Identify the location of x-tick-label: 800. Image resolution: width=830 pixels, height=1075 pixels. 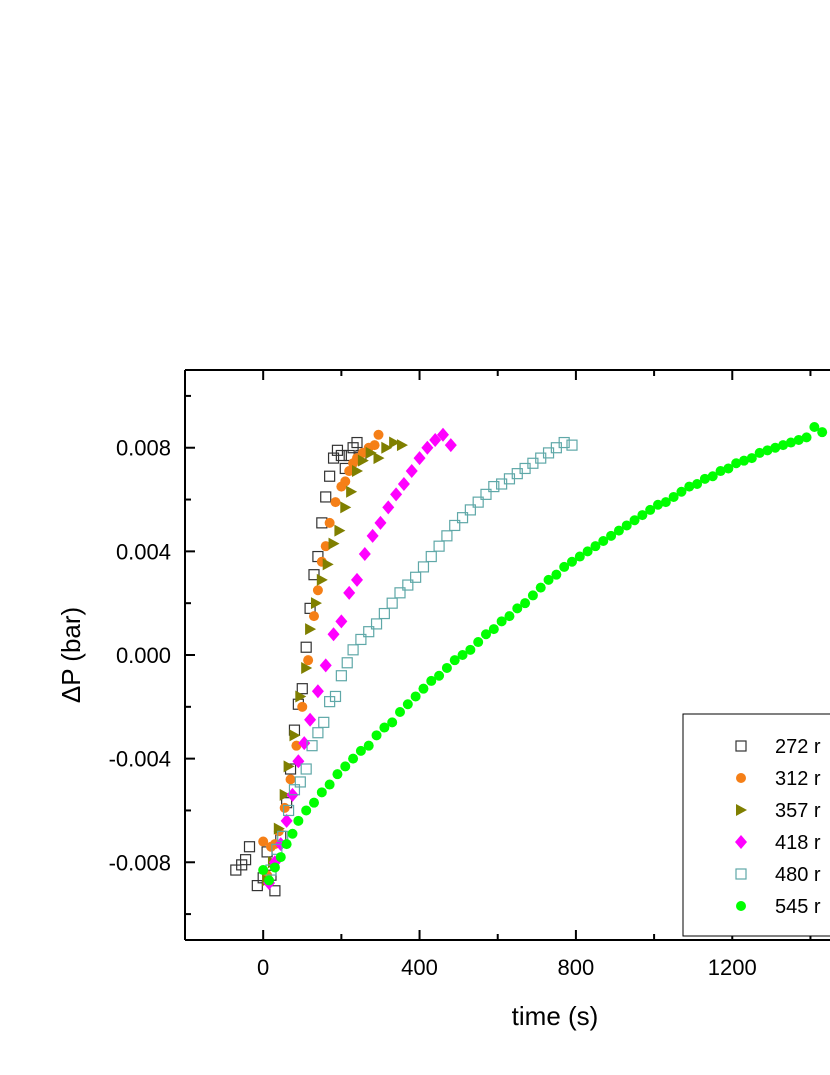
(576, 967).